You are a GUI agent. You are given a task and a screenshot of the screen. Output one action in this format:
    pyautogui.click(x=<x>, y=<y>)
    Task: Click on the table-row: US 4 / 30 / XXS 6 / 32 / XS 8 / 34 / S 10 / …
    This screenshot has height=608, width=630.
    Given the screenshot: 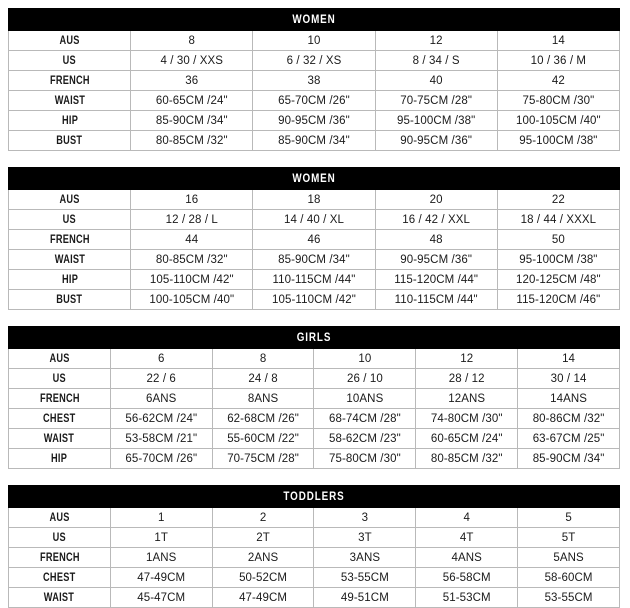 What is the action you would take?
    pyautogui.click(x=314, y=60)
    